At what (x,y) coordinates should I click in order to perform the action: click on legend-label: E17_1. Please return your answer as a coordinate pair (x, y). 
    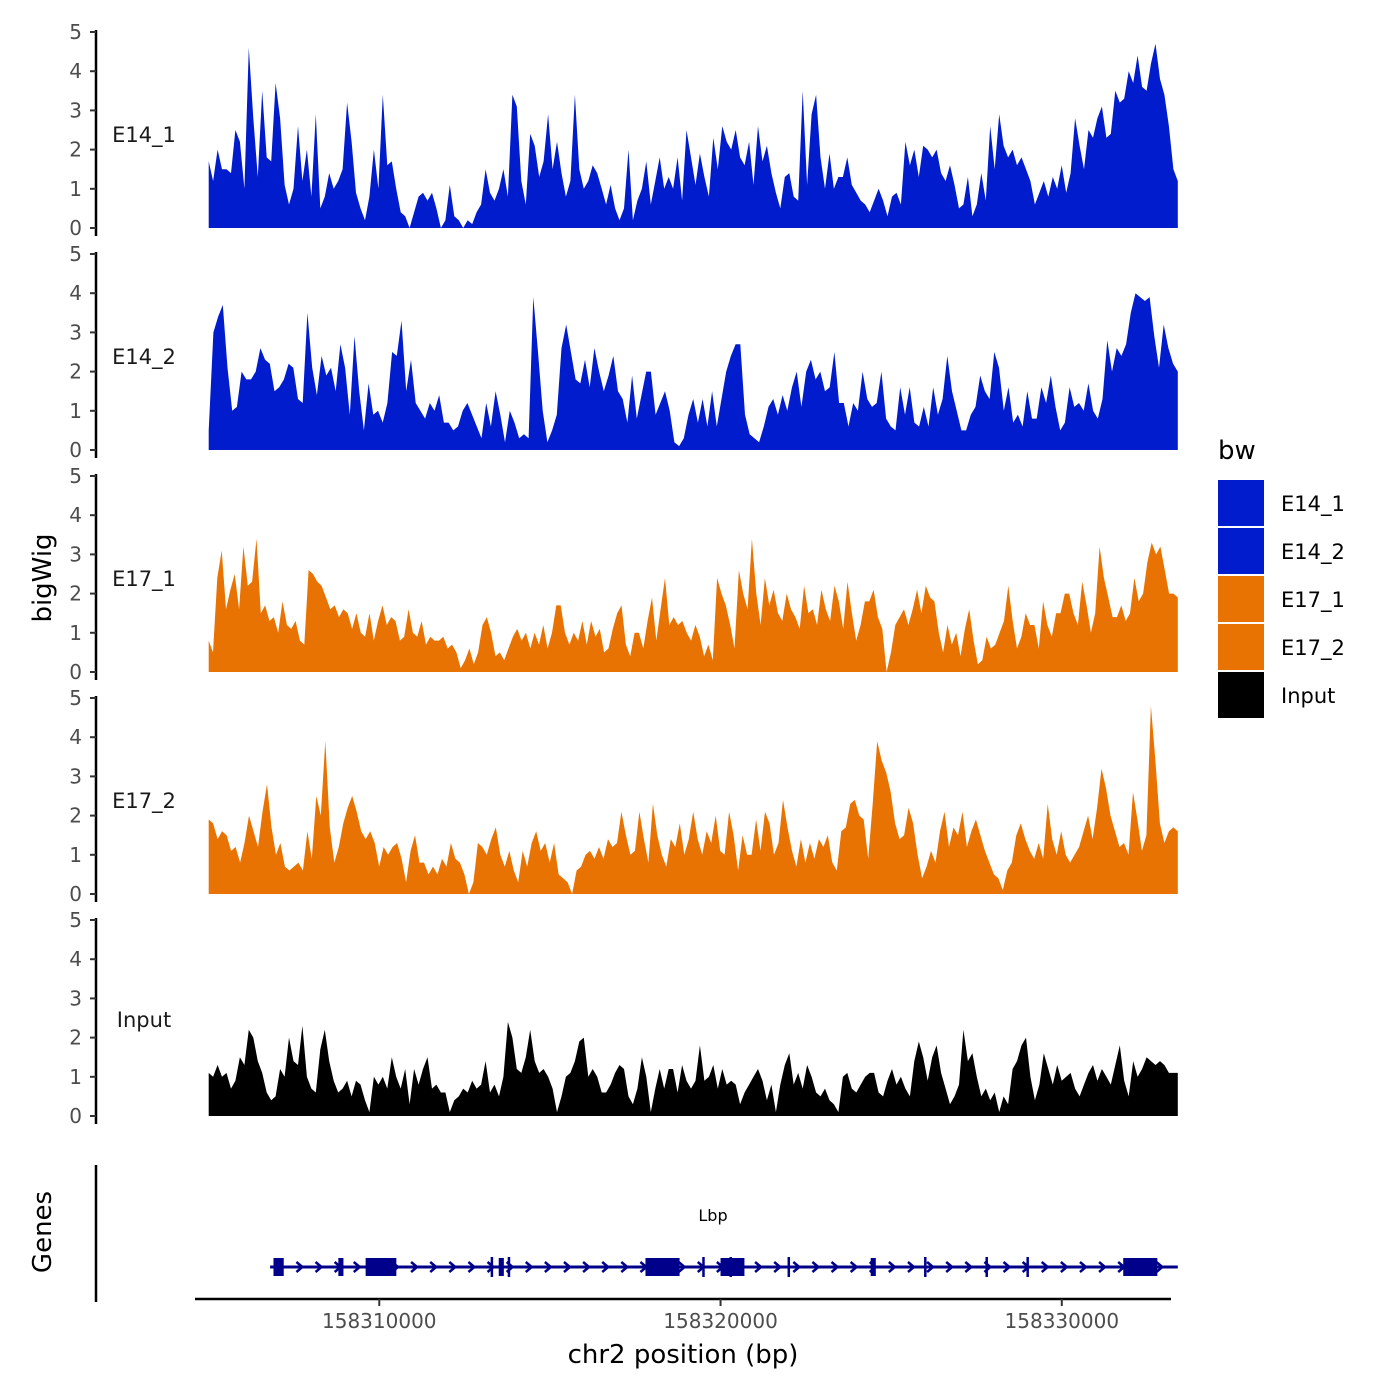
    Looking at the image, I should click on (1313, 600).